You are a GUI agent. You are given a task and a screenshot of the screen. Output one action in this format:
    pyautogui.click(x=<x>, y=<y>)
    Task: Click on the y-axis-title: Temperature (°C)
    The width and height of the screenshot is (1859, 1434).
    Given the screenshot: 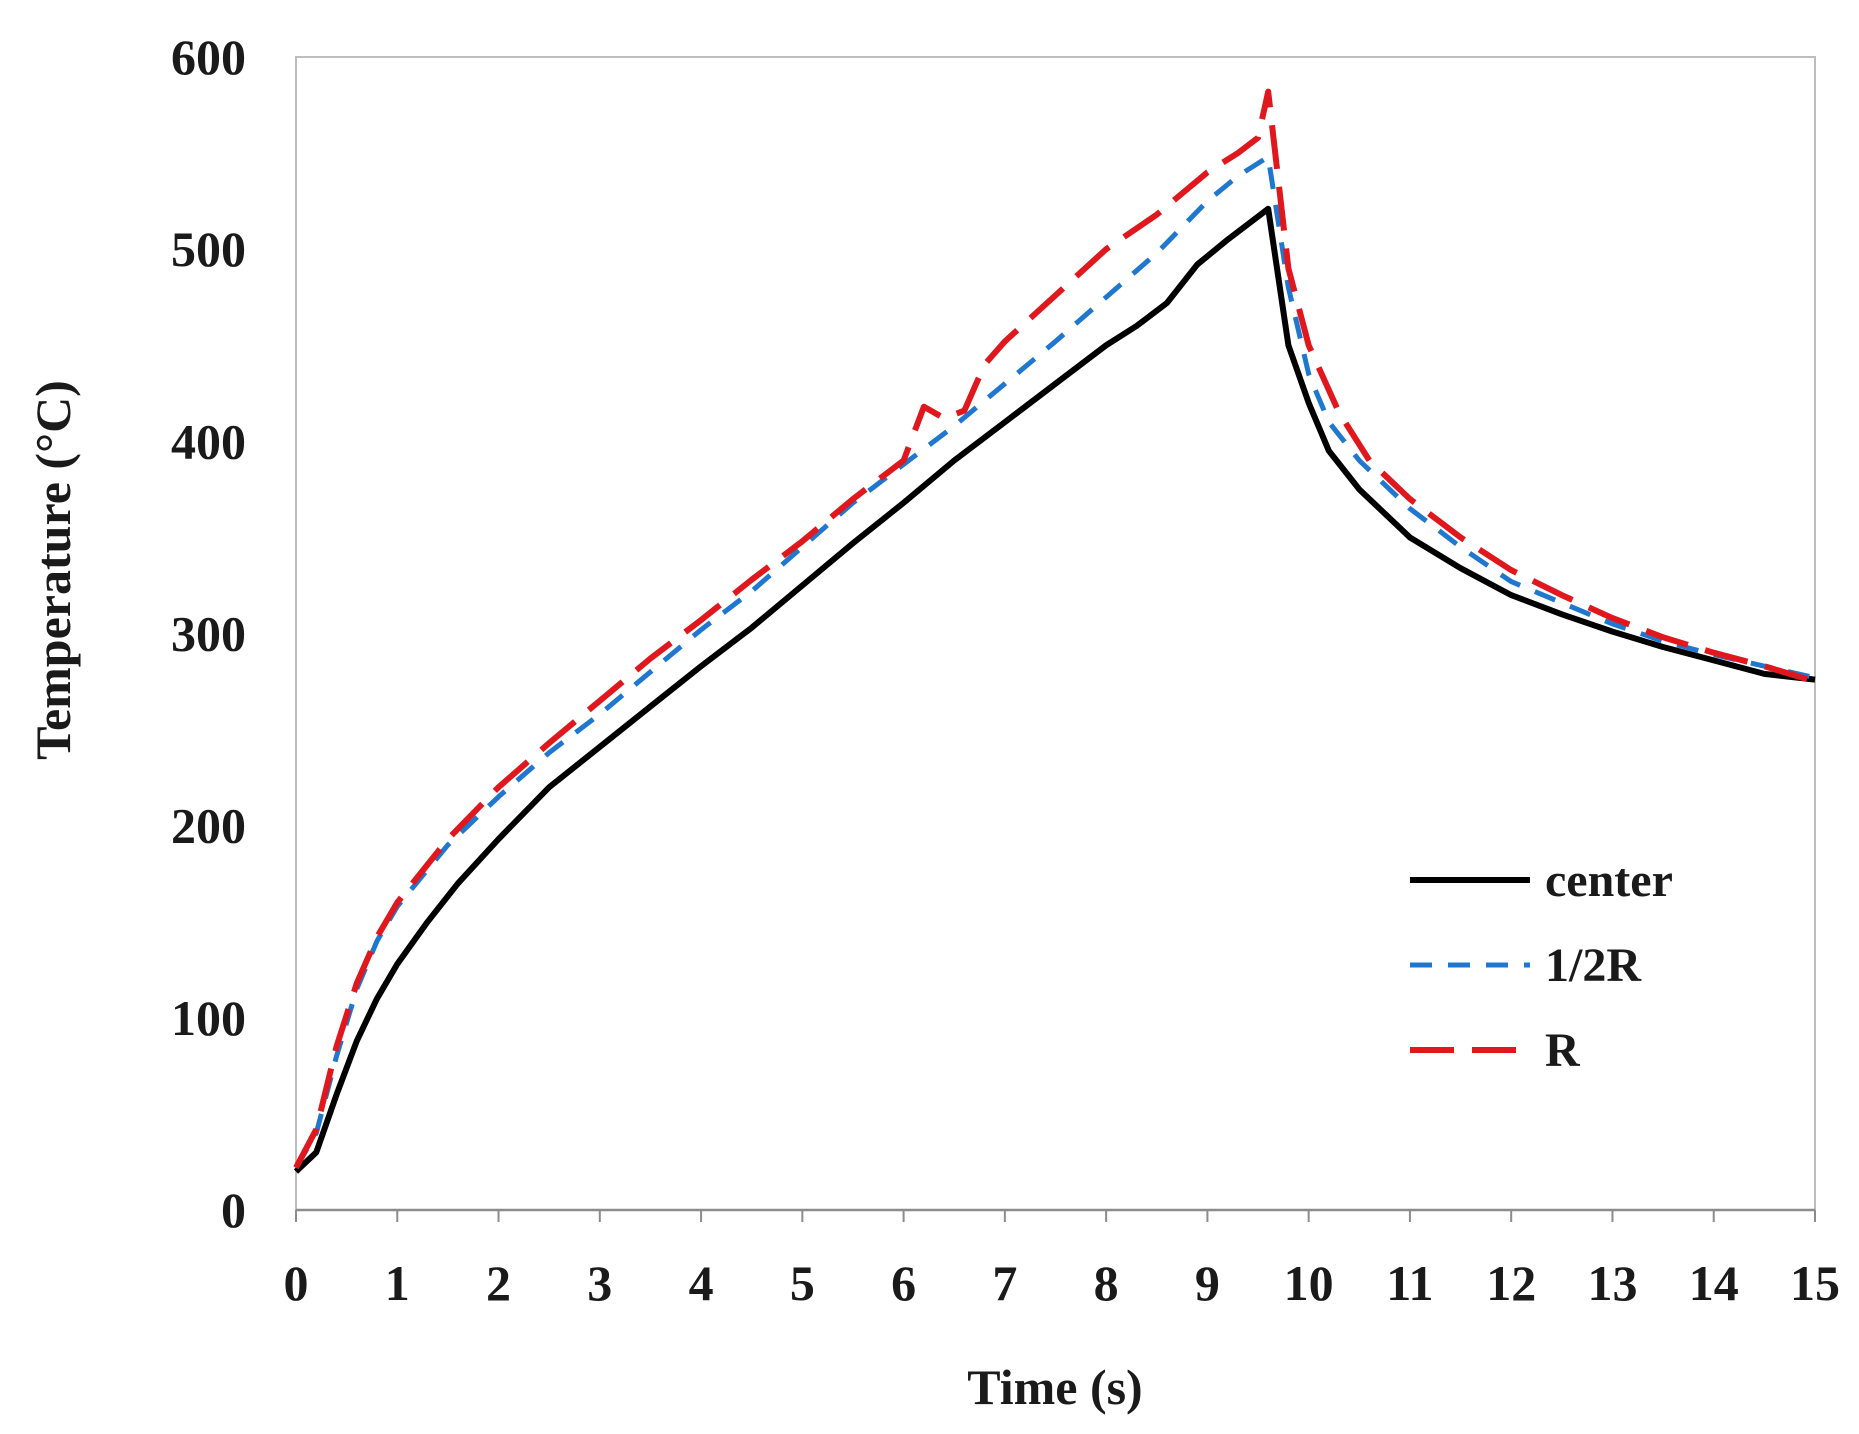 What is the action you would take?
    pyautogui.click(x=53, y=570)
    